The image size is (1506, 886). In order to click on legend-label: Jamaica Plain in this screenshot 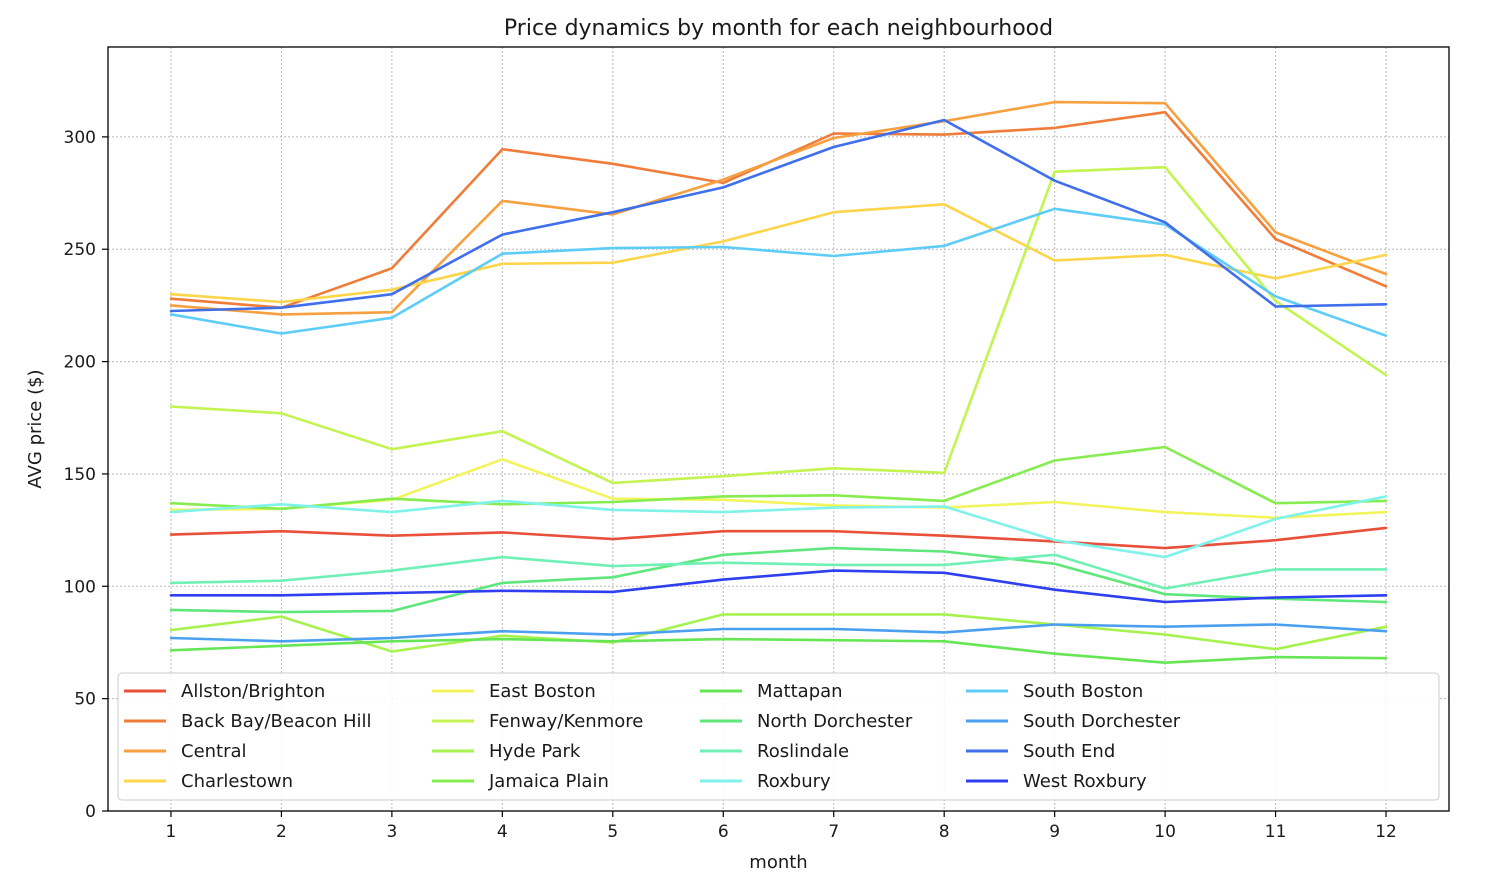, I will do `click(548, 781)`.